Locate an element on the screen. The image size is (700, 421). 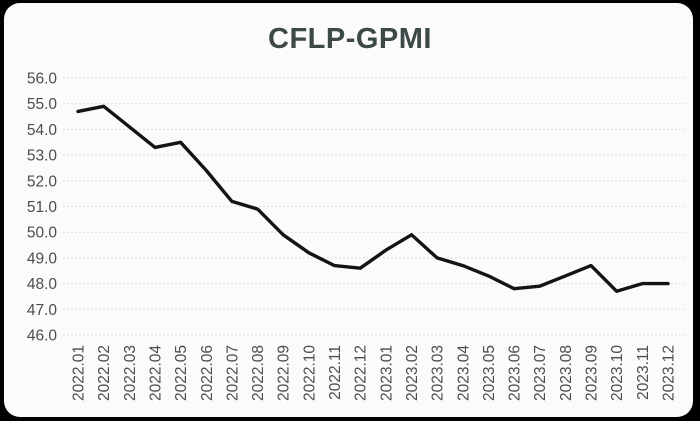
x-tick-label: 2022.04 is located at coordinates (156, 373).